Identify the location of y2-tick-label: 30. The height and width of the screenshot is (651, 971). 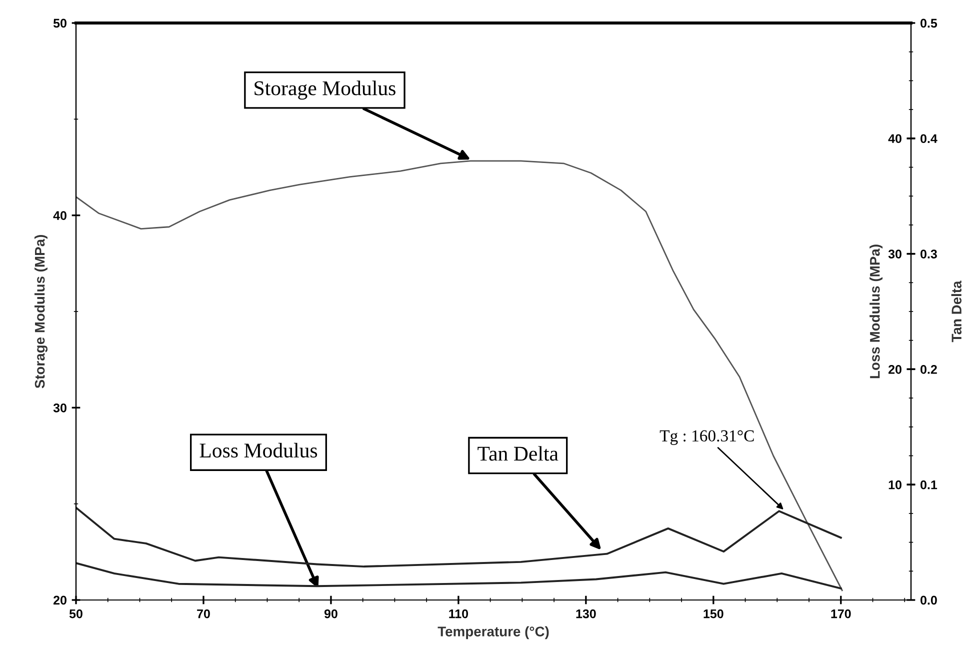
(895, 254).